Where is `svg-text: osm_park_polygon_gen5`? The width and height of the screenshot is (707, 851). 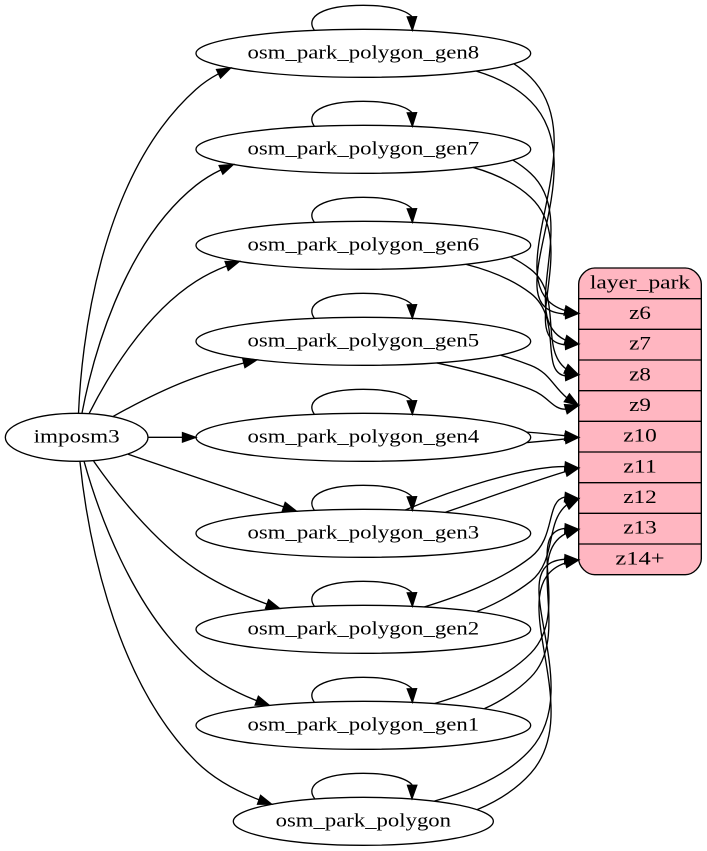
svg-text: osm_park_polygon_gen5 is located at coordinates (364, 340).